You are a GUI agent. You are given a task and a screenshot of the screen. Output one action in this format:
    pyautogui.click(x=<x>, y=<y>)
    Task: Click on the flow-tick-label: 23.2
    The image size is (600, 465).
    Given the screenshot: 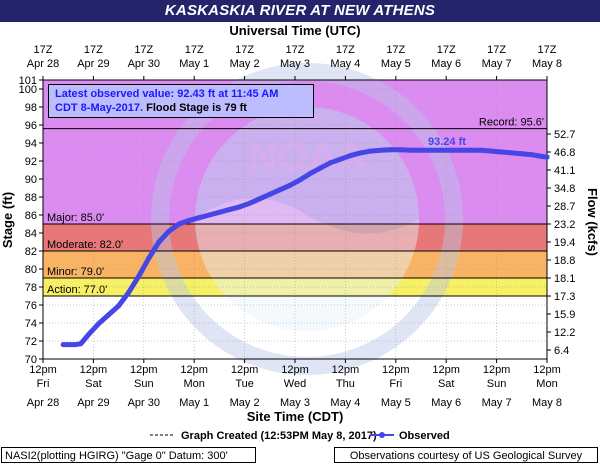 What is the action you would take?
    pyautogui.click(x=564, y=225)
    